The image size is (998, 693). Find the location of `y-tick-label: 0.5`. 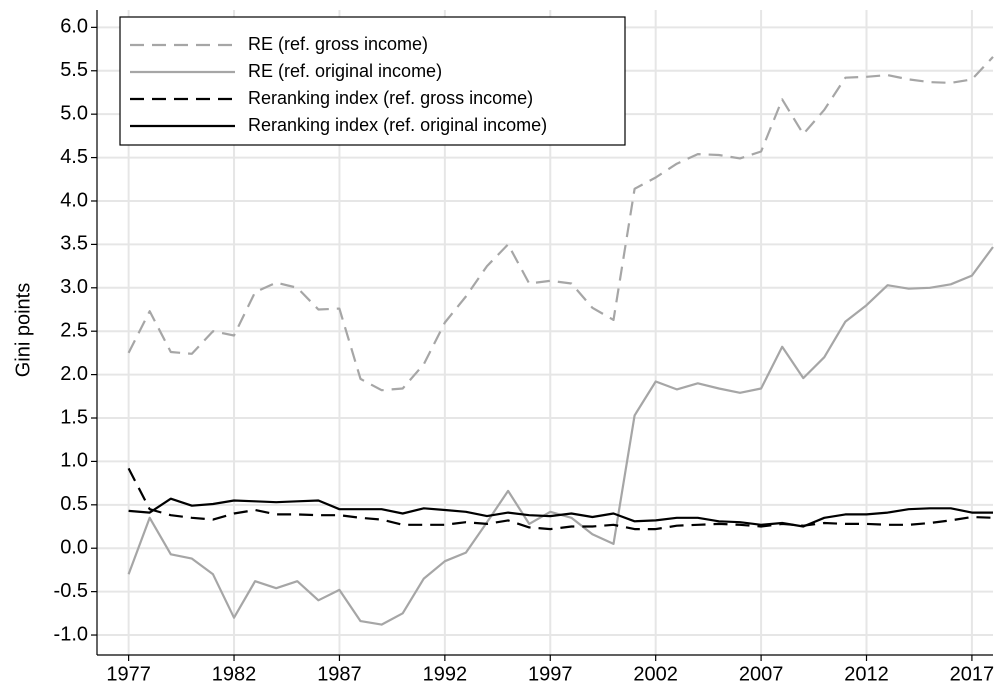

y-tick-label: 0.5 is located at coordinates (74, 504).